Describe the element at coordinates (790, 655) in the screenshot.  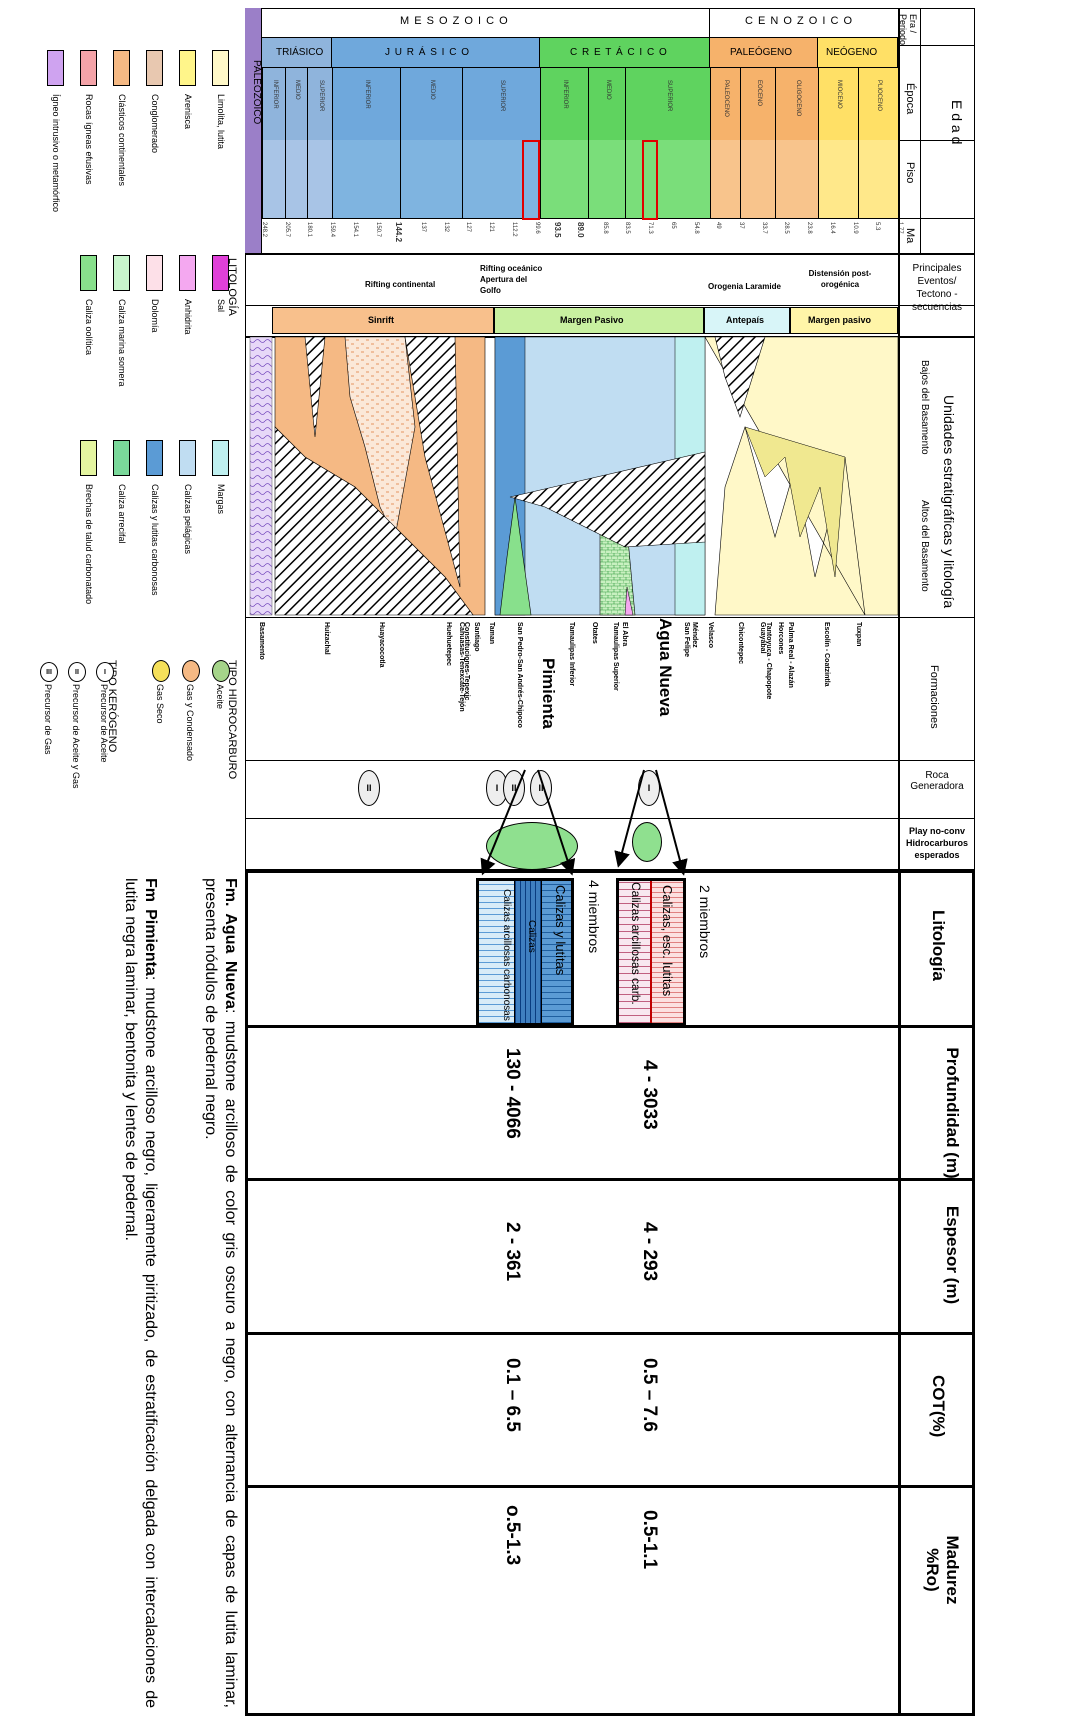
I see `formation-label-21: Palma Real - Alazán` at that location.